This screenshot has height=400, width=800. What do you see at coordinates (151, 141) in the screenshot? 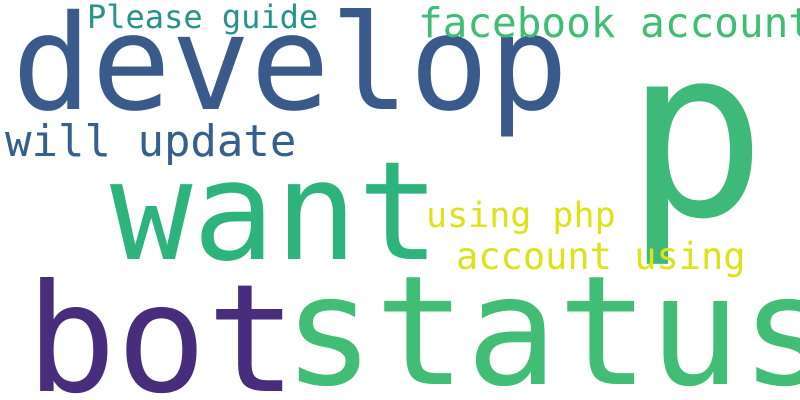
I see `word-will-update: will update` at bounding box center [151, 141].